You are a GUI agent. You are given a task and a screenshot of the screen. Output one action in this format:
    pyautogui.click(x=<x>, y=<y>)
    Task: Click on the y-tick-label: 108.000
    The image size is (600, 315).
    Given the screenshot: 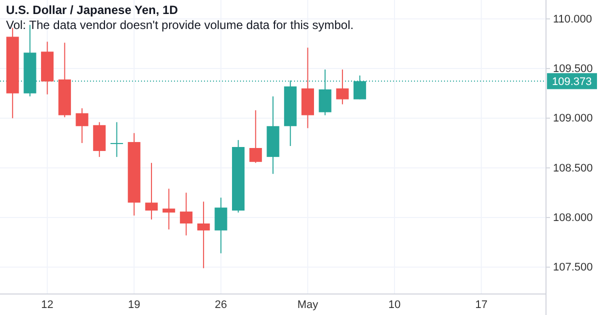 What is the action you would take?
    pyautogui.click(x=573, y=218)
    